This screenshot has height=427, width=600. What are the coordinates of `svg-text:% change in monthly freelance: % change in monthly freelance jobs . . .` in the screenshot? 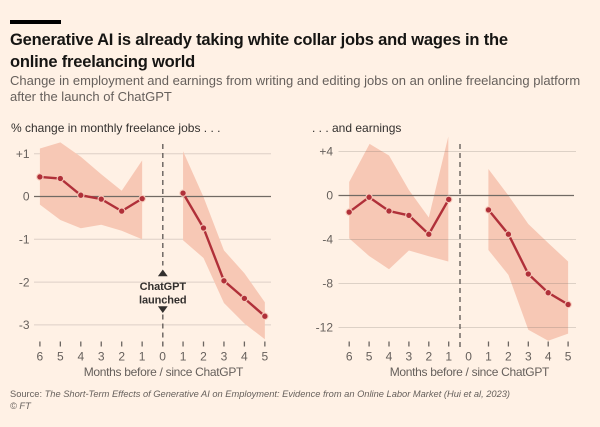 It's located at (115, 128).